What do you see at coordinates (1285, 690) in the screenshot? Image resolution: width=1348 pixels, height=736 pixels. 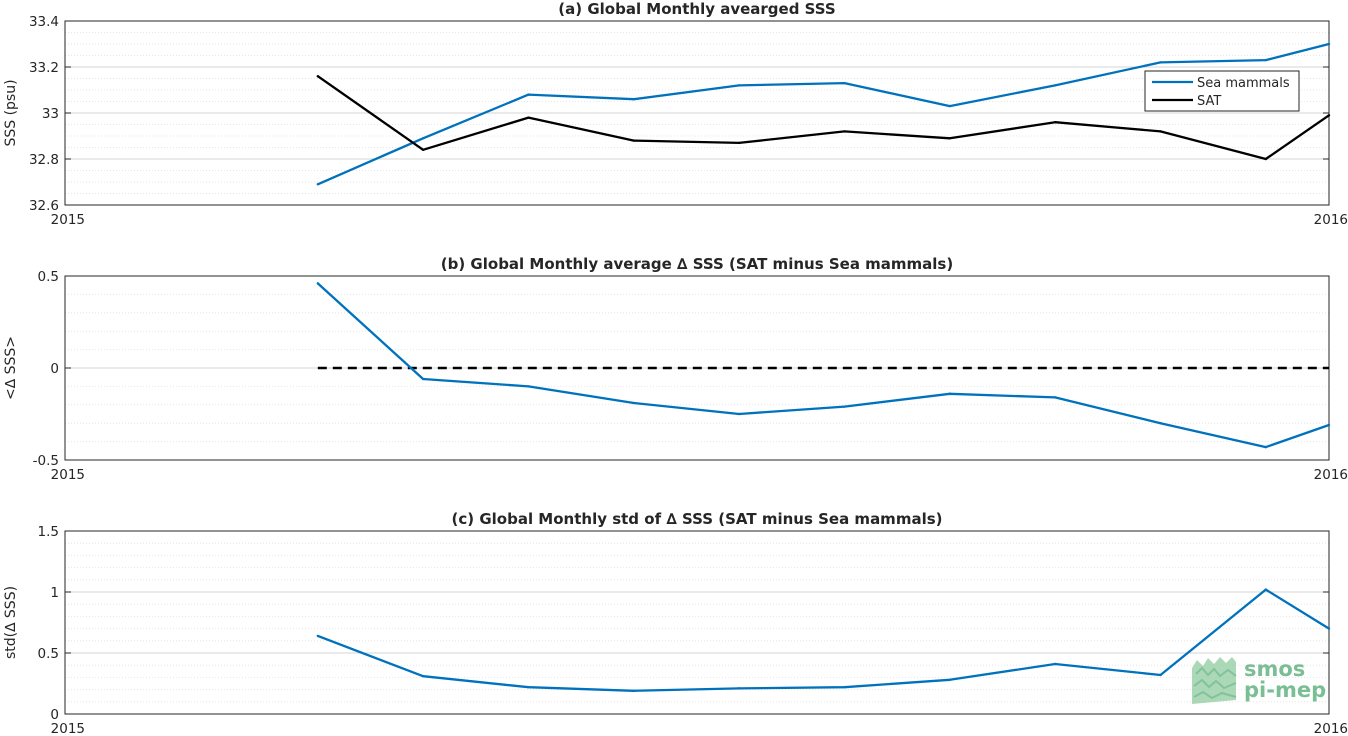 I see `logo-line2: pi-mep` at bounding box center [1285, 690].